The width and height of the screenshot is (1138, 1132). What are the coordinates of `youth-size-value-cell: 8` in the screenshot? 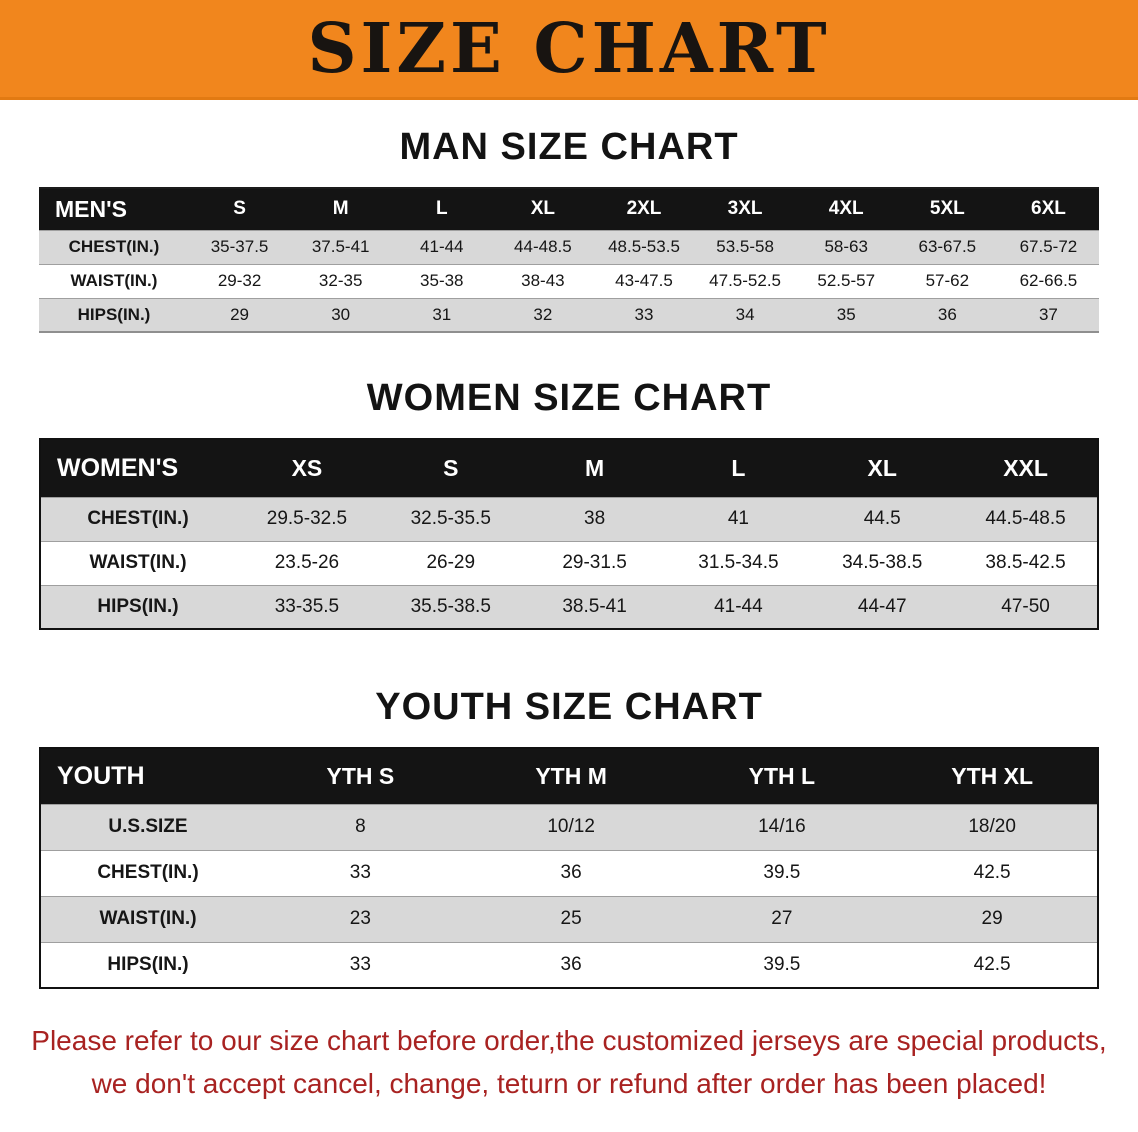 It's located at (360, 826).